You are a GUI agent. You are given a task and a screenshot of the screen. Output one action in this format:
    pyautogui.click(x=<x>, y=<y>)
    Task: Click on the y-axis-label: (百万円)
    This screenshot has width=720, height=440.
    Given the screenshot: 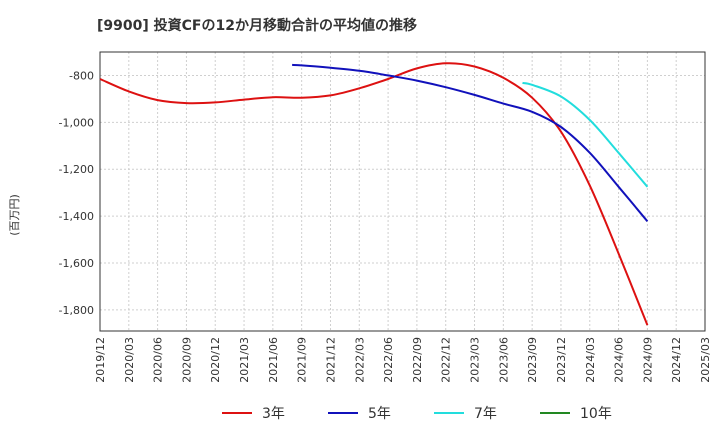 What is the action you would take?
    pyautogui.click(x=14, y=215)
    